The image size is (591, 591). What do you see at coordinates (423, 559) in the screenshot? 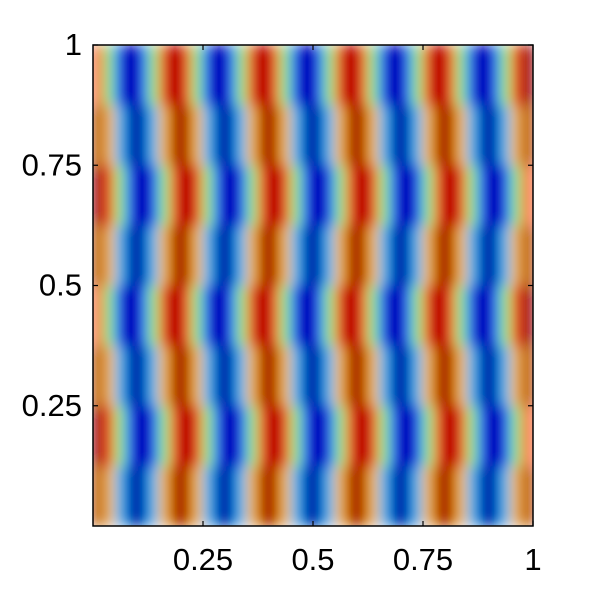
I see `x-tick-label: 0.75` at bounding box center [423, 559].